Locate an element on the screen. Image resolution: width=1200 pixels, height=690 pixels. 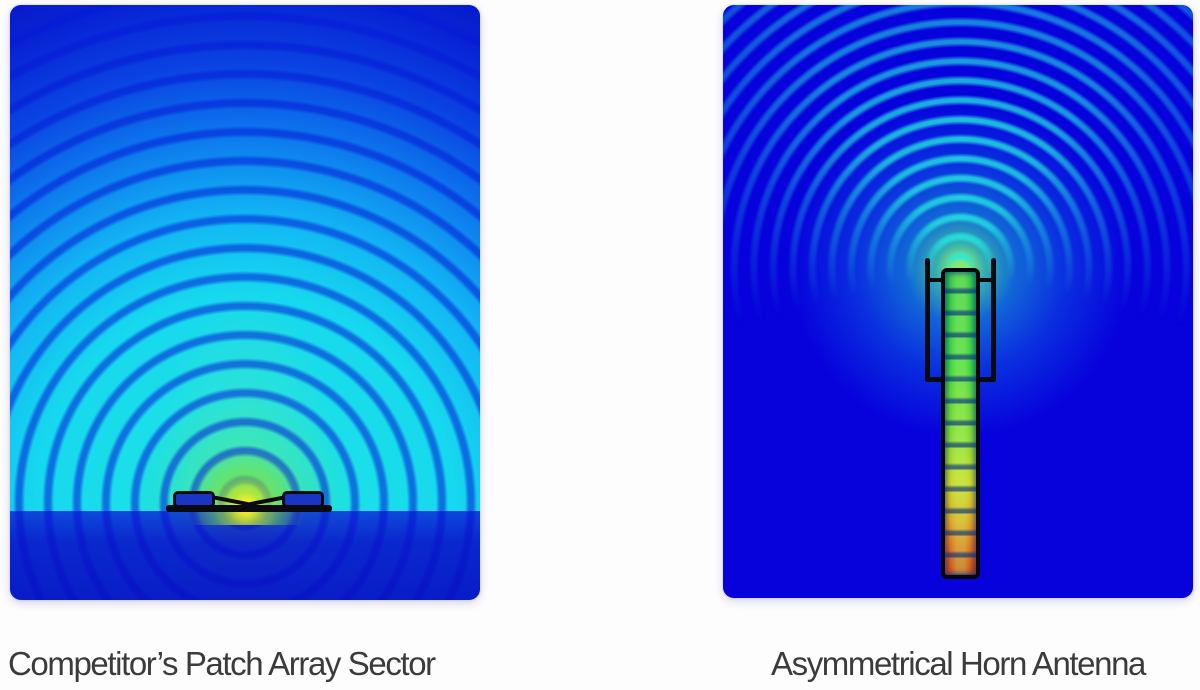
caption-horn-antenna: Asymmetrical Horn Antenna is located at coordinates (958, 663).